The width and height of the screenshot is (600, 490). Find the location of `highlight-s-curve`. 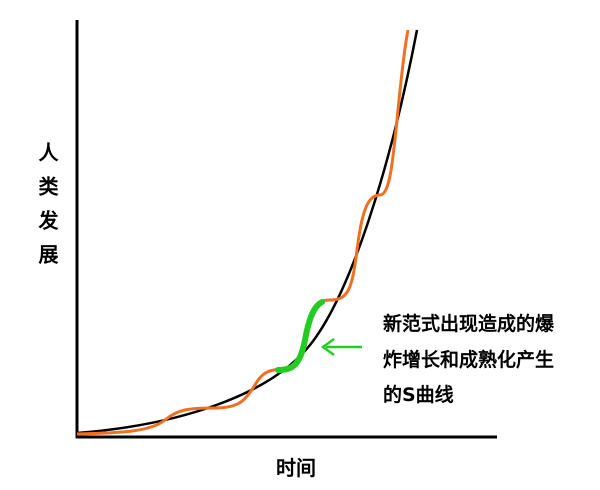

highlight-s-curve is located at coordinates (300, 336).